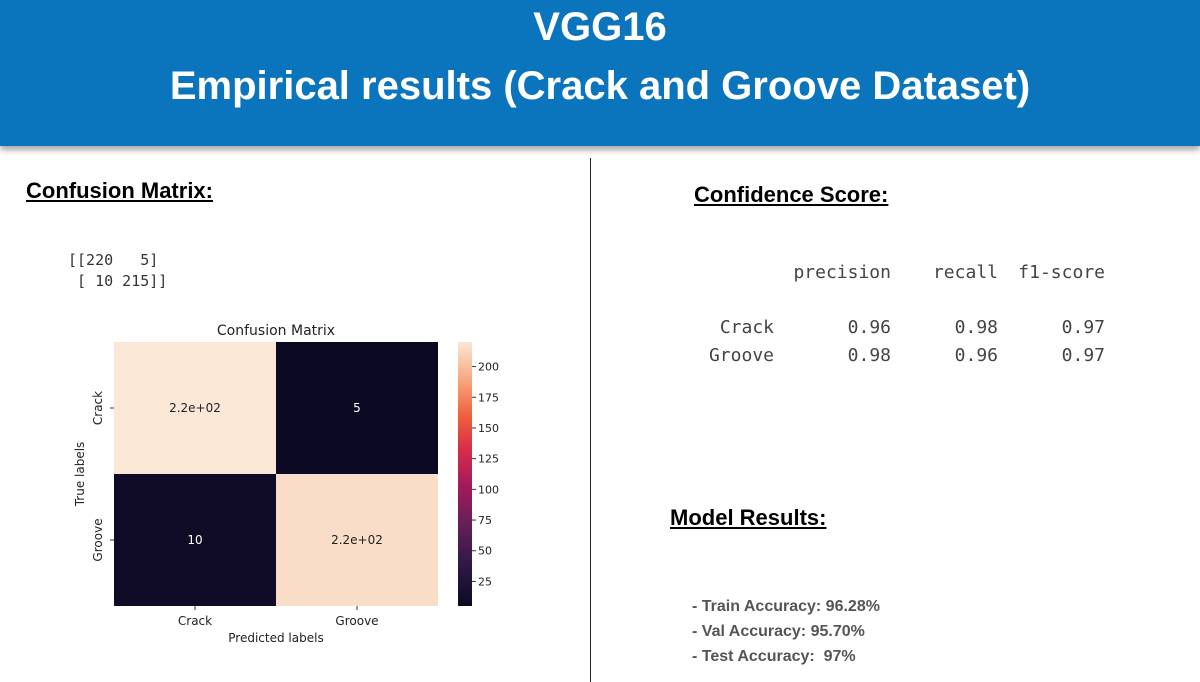  I want to click on col-header-recall: recall, so click(965, 272).